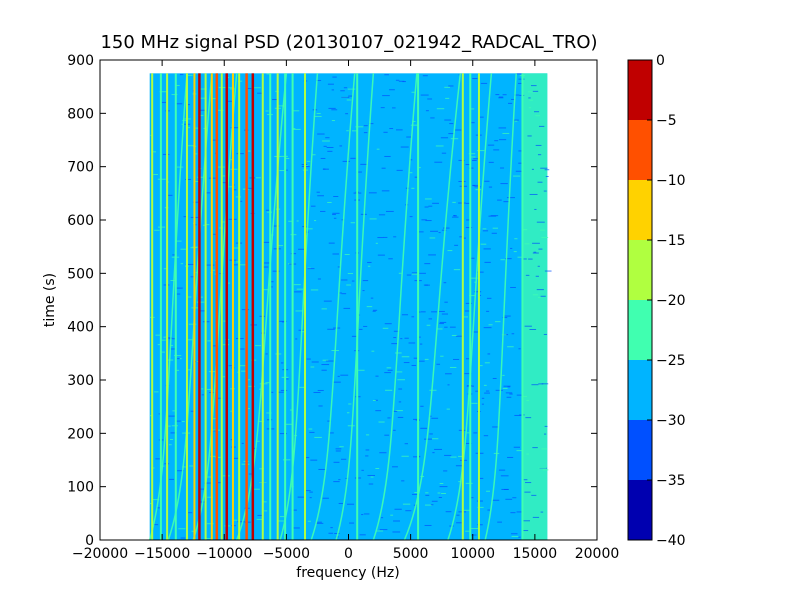  Describe the element at coordinates (666, 121) in the screenshot. I see `colorbar-tick-label: −5` at that location.